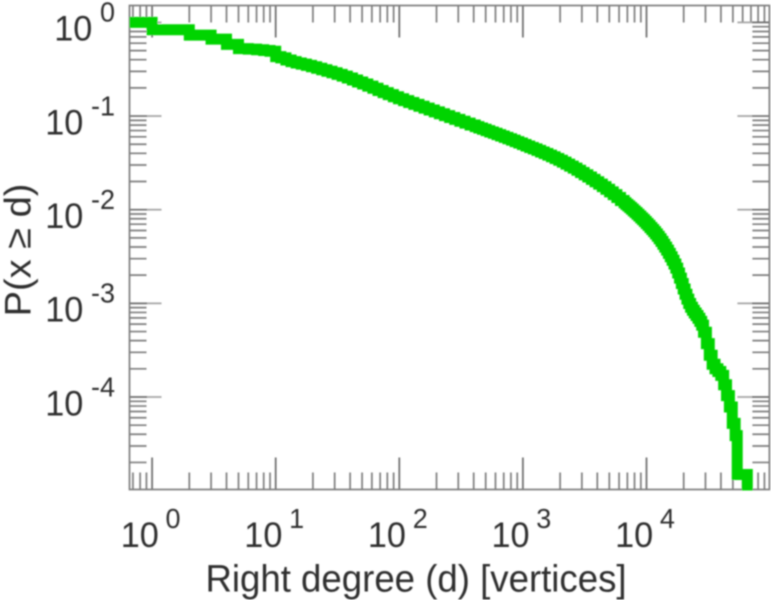 The image size is (771, 600). Describe the element at coordinates (19, 250) in the screenshot. I see `svg-text: P(x ≥ d)` at that location.